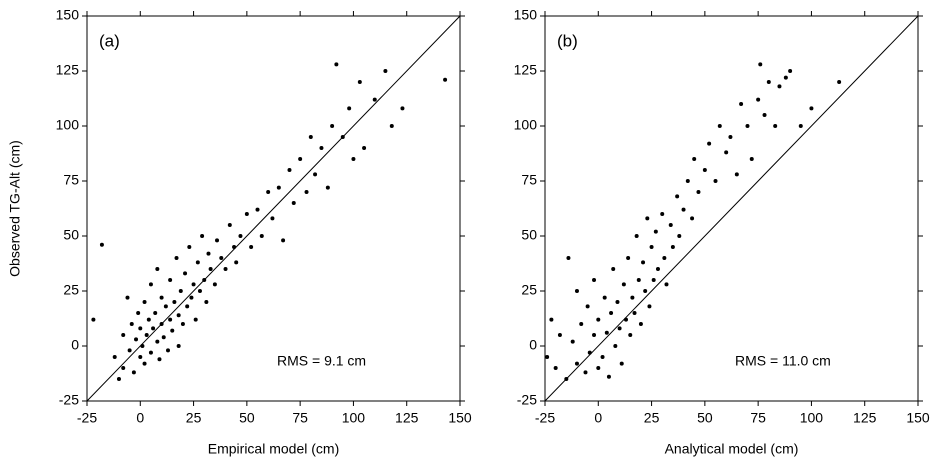 Image resolution: width=947 pixels, height=466 pixels. What do you see at coordinates (526, 15) in the screenshot?
I see `y-tick-label: 150` at bounding box center [526, 15].